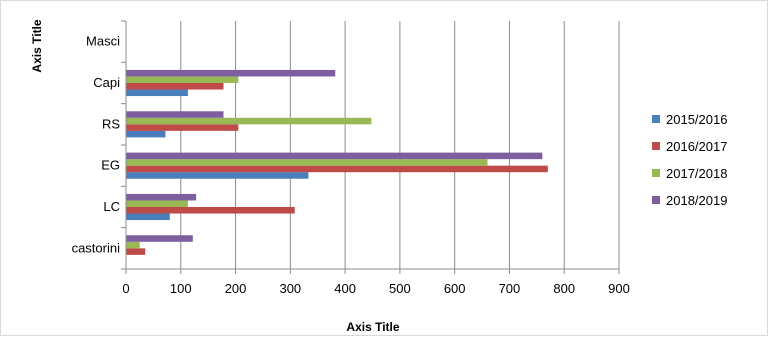  Describe the element at coordinates (696, 146) in the screenshot. I see `legend-label: 2016/2017` at that location.